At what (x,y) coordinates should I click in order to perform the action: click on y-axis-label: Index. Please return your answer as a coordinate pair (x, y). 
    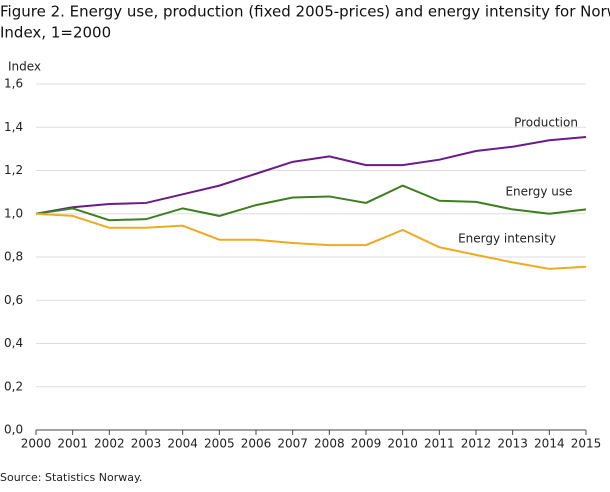
    Looking at the image, I should click on (24, 67).